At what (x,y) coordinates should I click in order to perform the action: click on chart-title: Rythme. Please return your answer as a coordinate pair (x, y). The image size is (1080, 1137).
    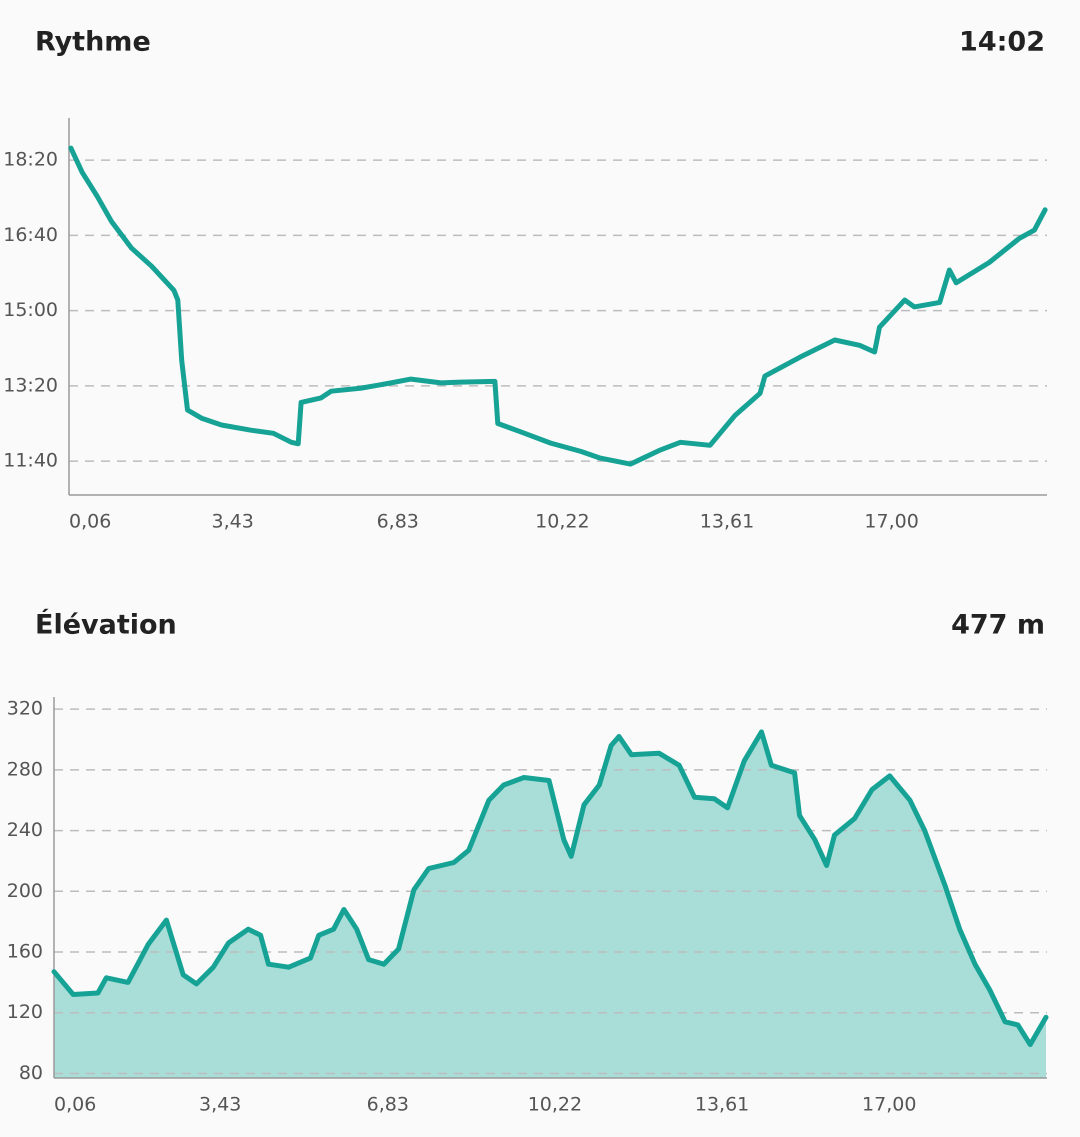
    Looking at the image, I should click on (93, 42).